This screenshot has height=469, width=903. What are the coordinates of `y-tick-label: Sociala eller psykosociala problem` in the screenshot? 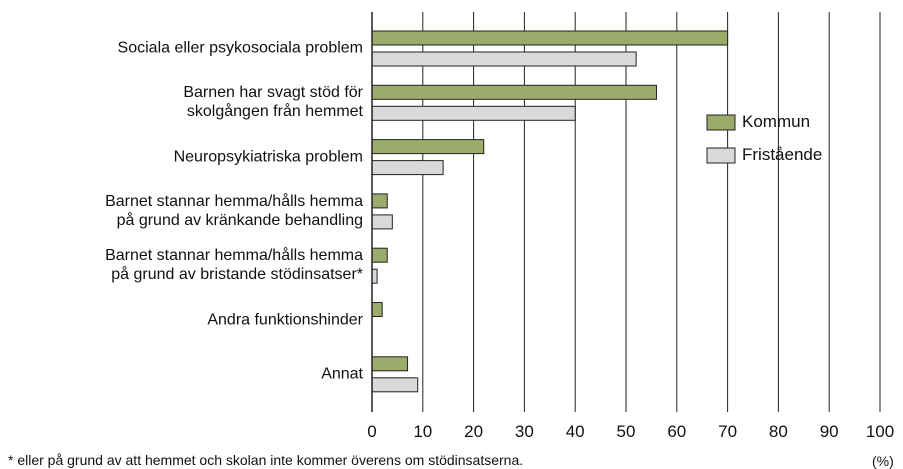 It's located at (240, 48).